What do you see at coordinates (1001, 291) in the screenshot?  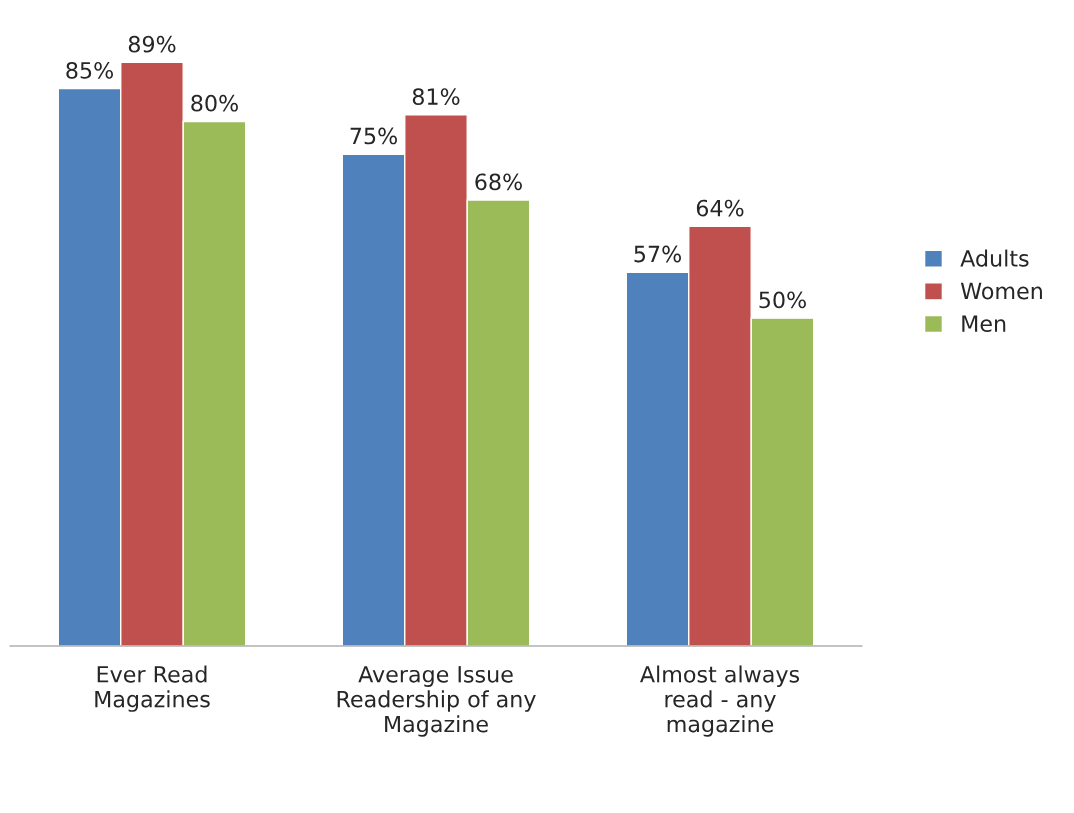 I see `legend-label: Women` at bounding box center [1001, 291].